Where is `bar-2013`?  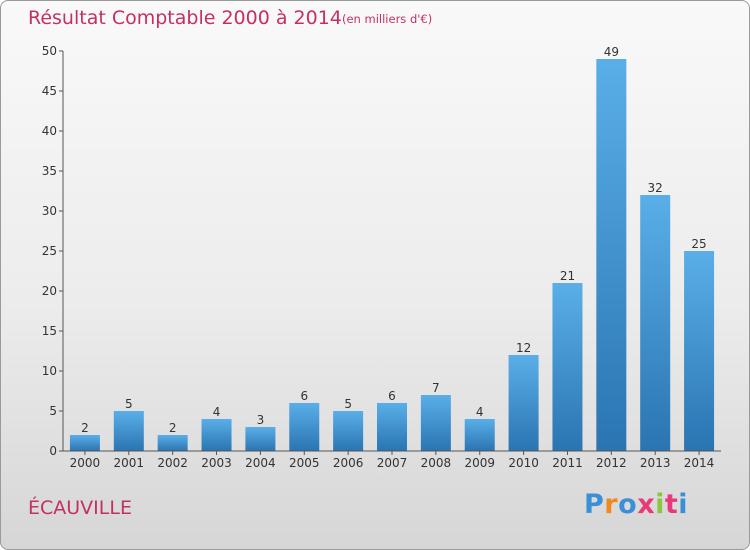 bar-2013 is located at coordinates (655, 323).